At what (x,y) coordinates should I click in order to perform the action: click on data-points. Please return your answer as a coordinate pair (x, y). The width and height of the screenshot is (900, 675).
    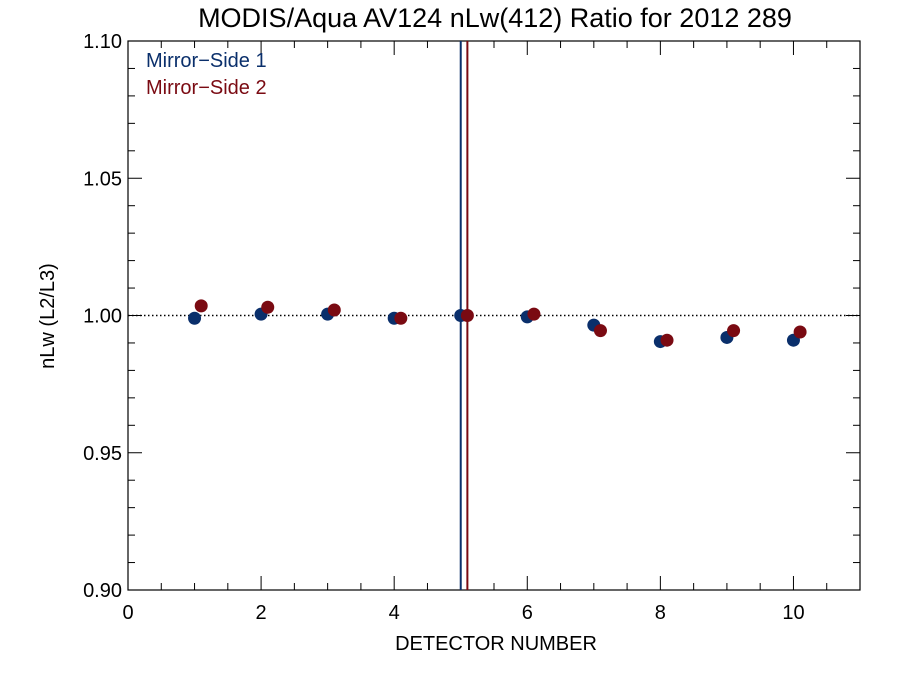
    Looking at the image, I should click on (497, 324).